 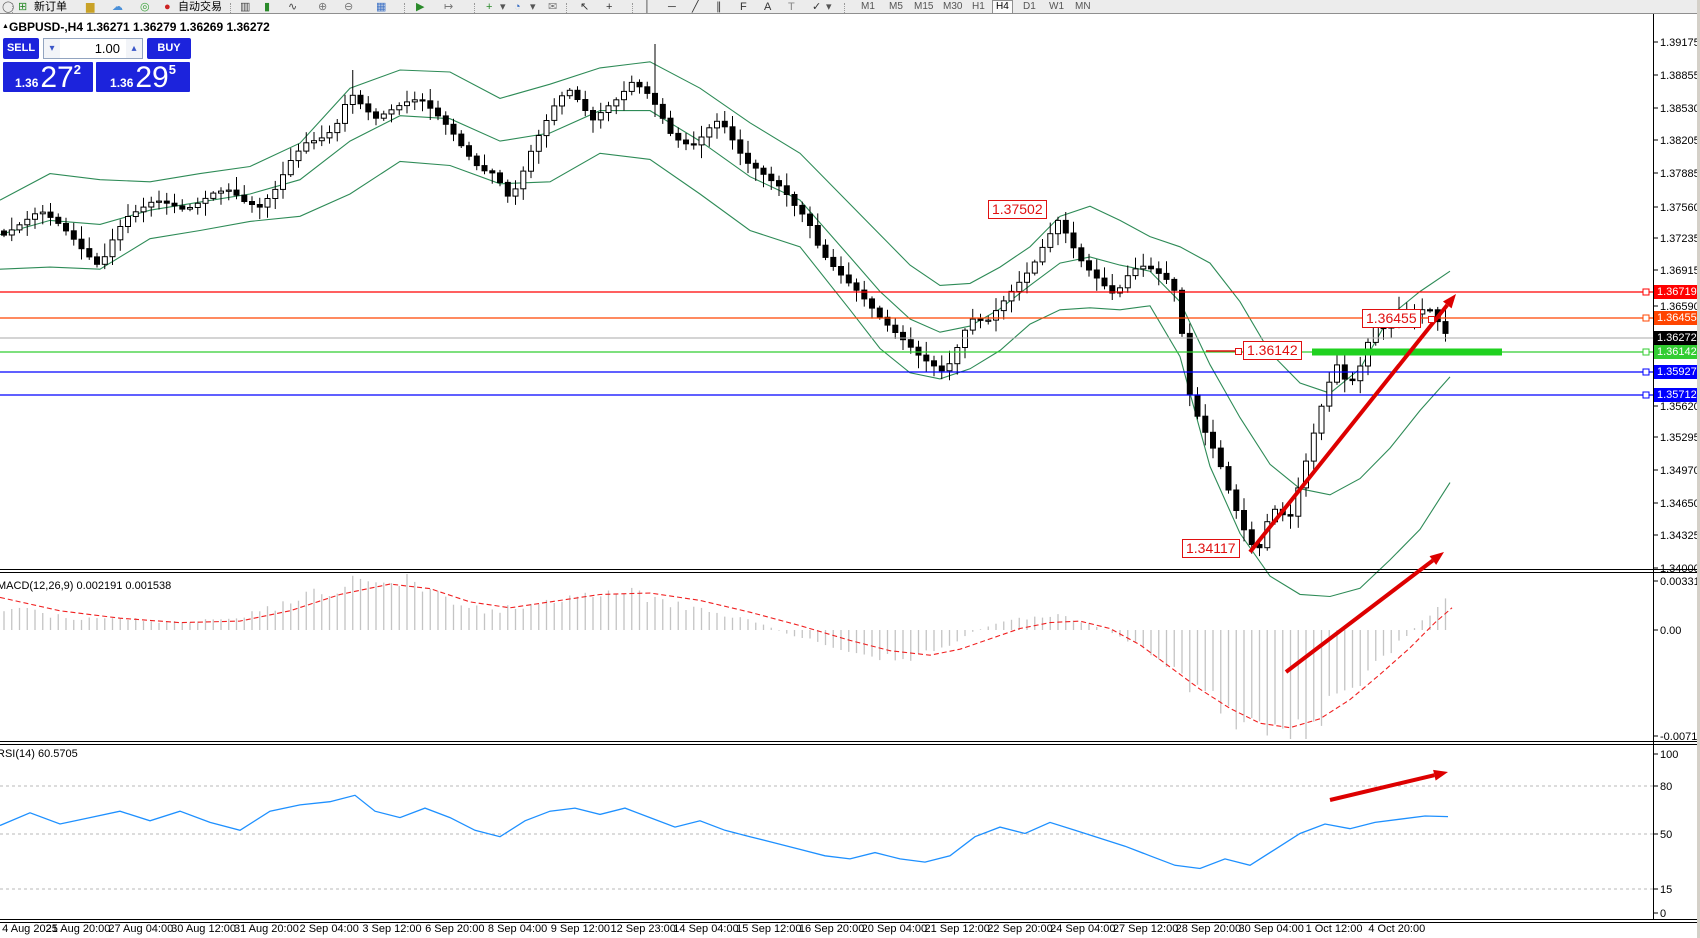 What do you see at coordinates (695, 7) in the screenshot?
I see `trendline-icon: ╱` at bounding box center [695, 7].